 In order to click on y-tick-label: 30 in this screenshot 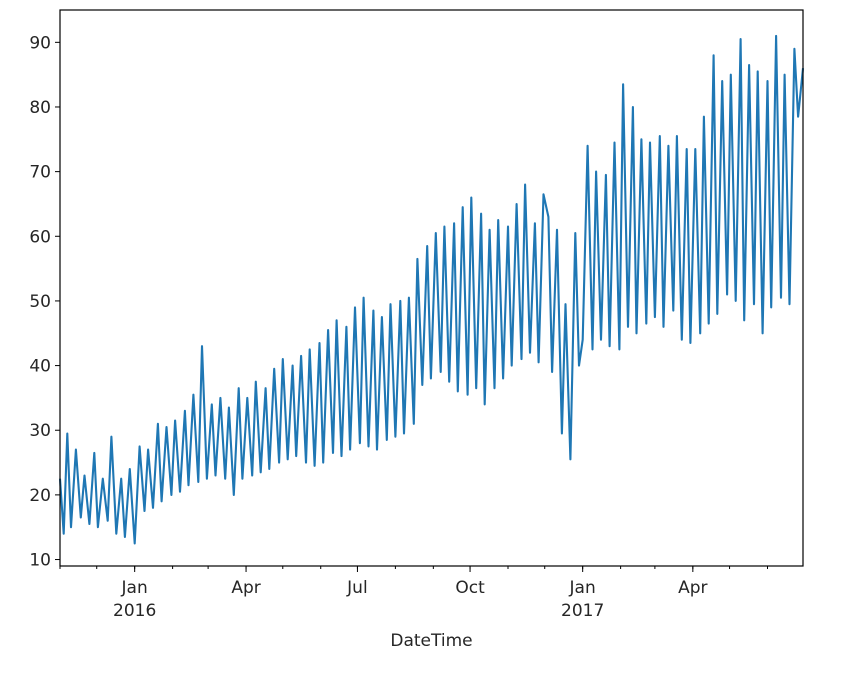, I will do `click(40, 431)`.